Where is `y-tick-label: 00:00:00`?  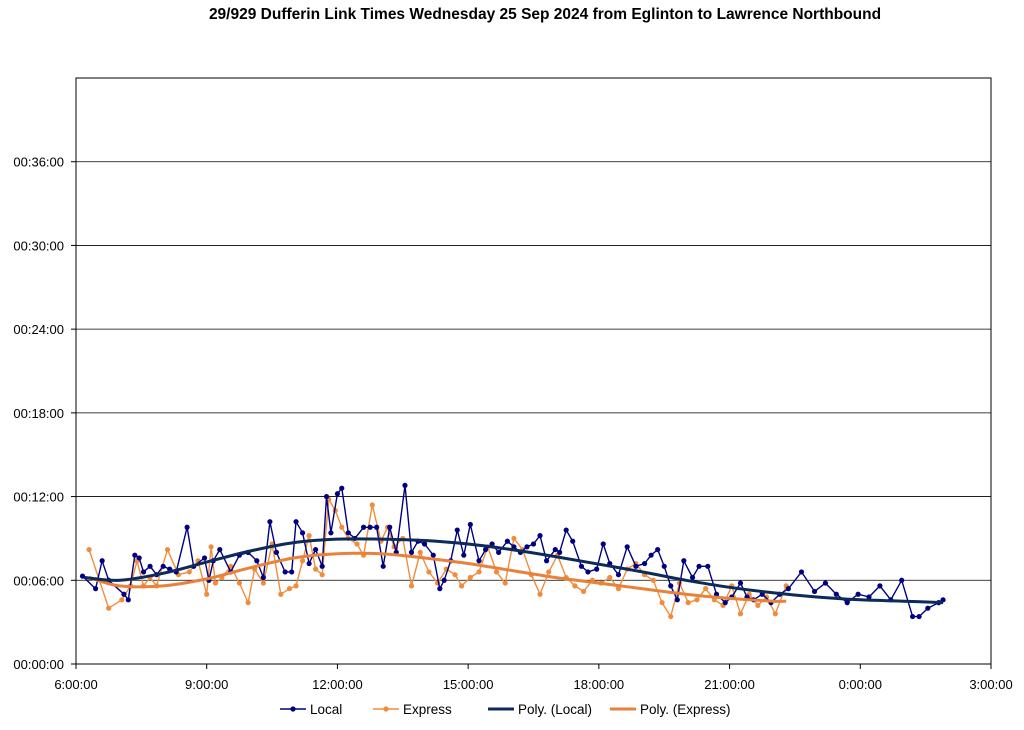
y-tick-label: 00:00:00 is located at coordinates (38, 664).